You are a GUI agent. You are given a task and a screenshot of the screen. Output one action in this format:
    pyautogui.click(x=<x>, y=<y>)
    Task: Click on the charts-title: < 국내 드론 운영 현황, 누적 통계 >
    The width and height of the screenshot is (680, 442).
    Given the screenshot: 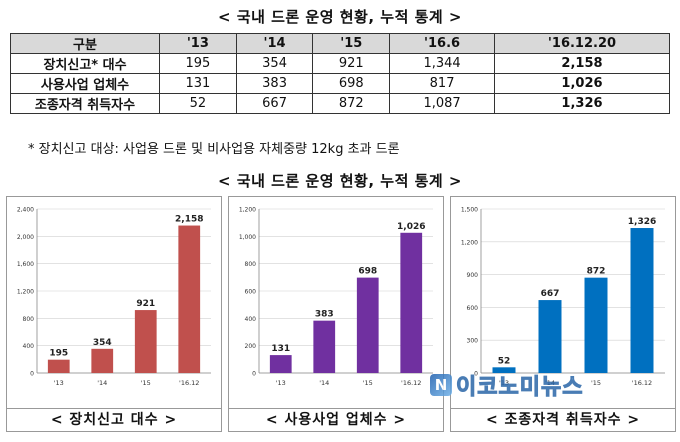 What is the action you would take?
    pyautogui.click(x=340, y=181)
    